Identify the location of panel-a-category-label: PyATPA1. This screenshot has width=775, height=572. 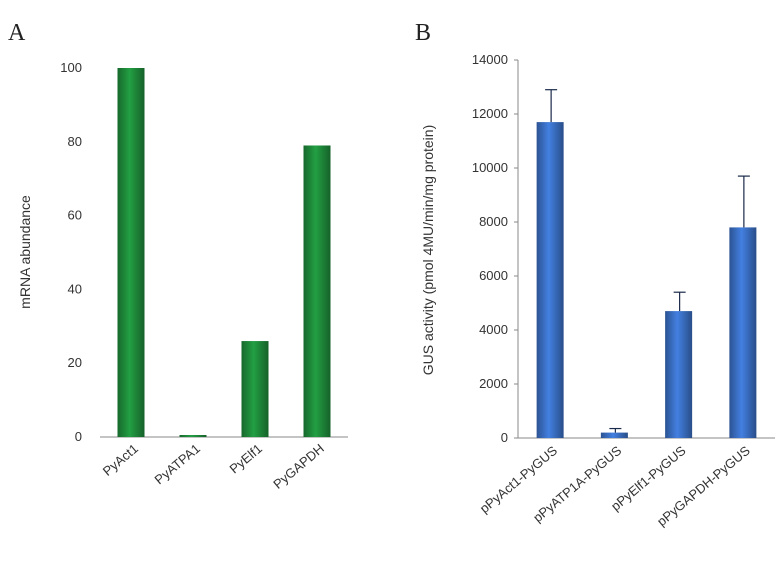
(177, 464).